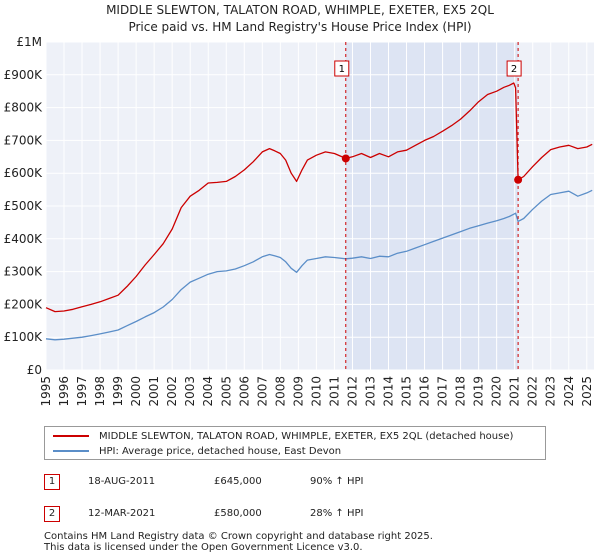  I want to click on sale-price: £580,000, so click(238, 513).